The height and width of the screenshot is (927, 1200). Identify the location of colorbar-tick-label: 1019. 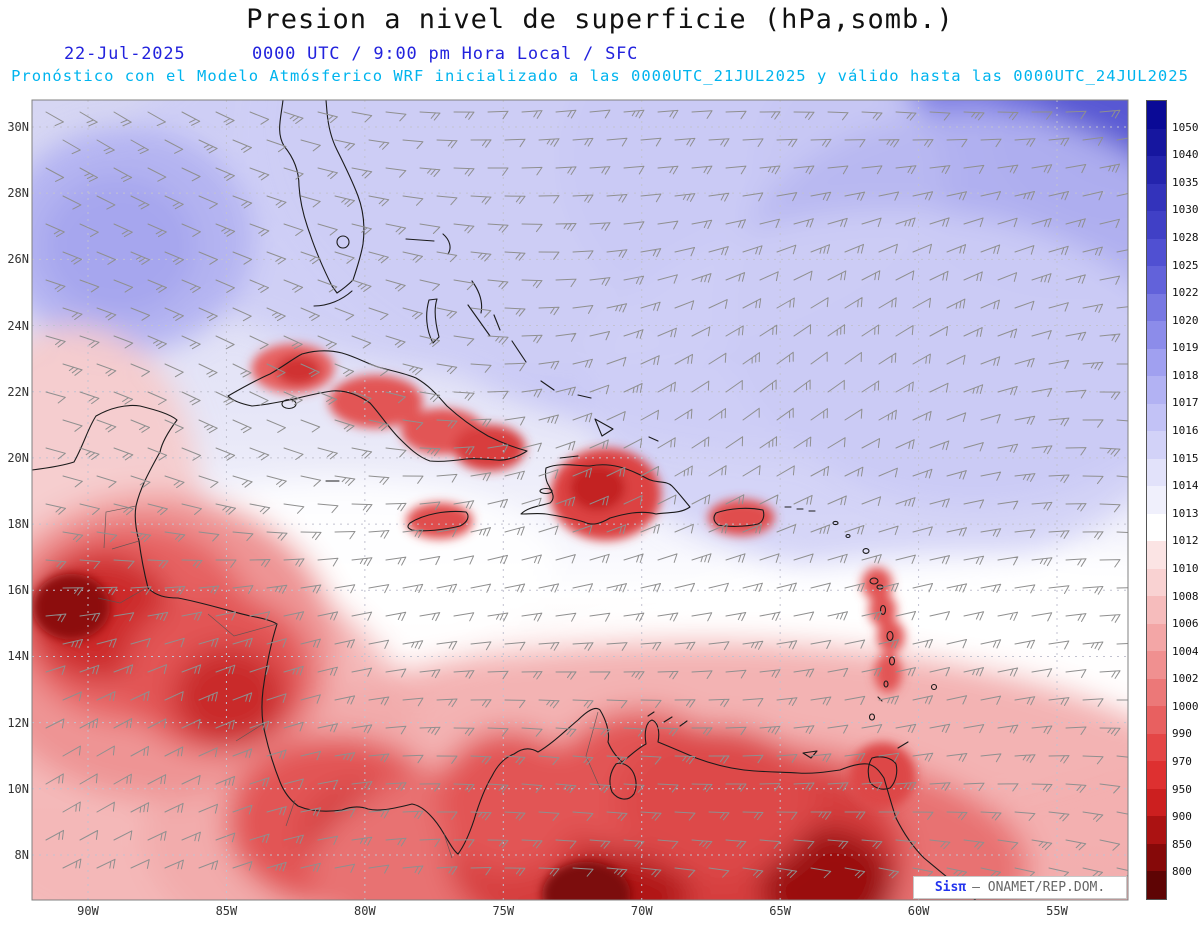
(1185, 348).